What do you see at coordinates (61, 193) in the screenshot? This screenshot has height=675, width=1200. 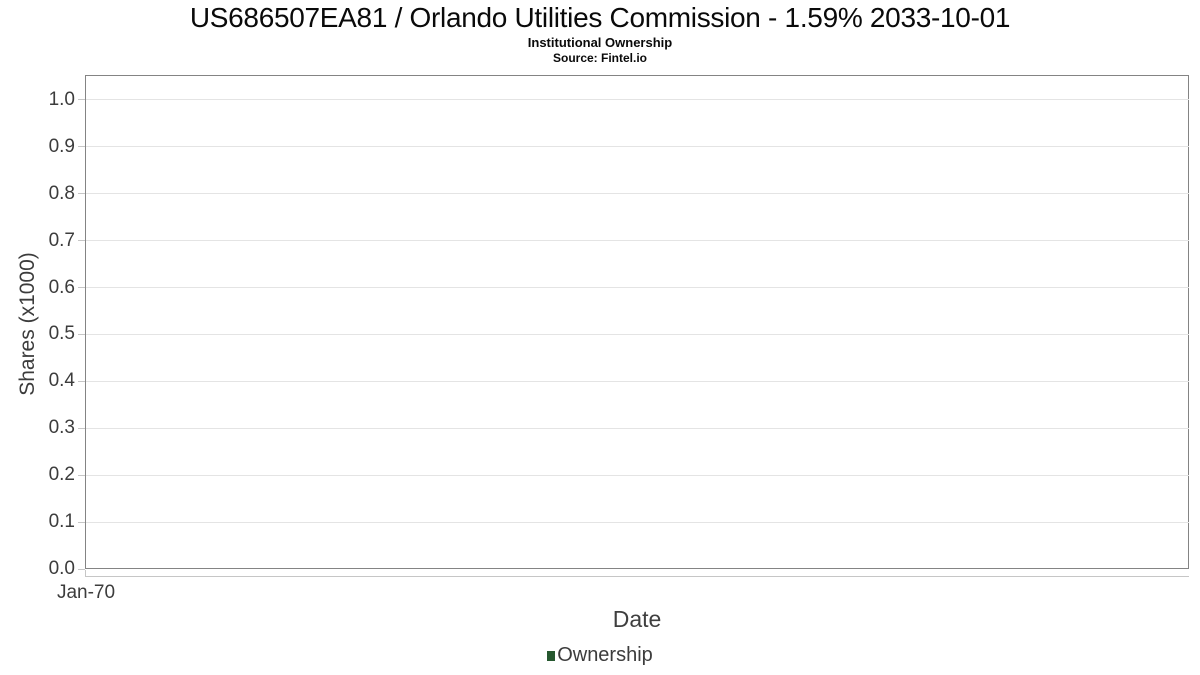 I see `y-tick-label: 0.8` at bounding box center [61, 193].